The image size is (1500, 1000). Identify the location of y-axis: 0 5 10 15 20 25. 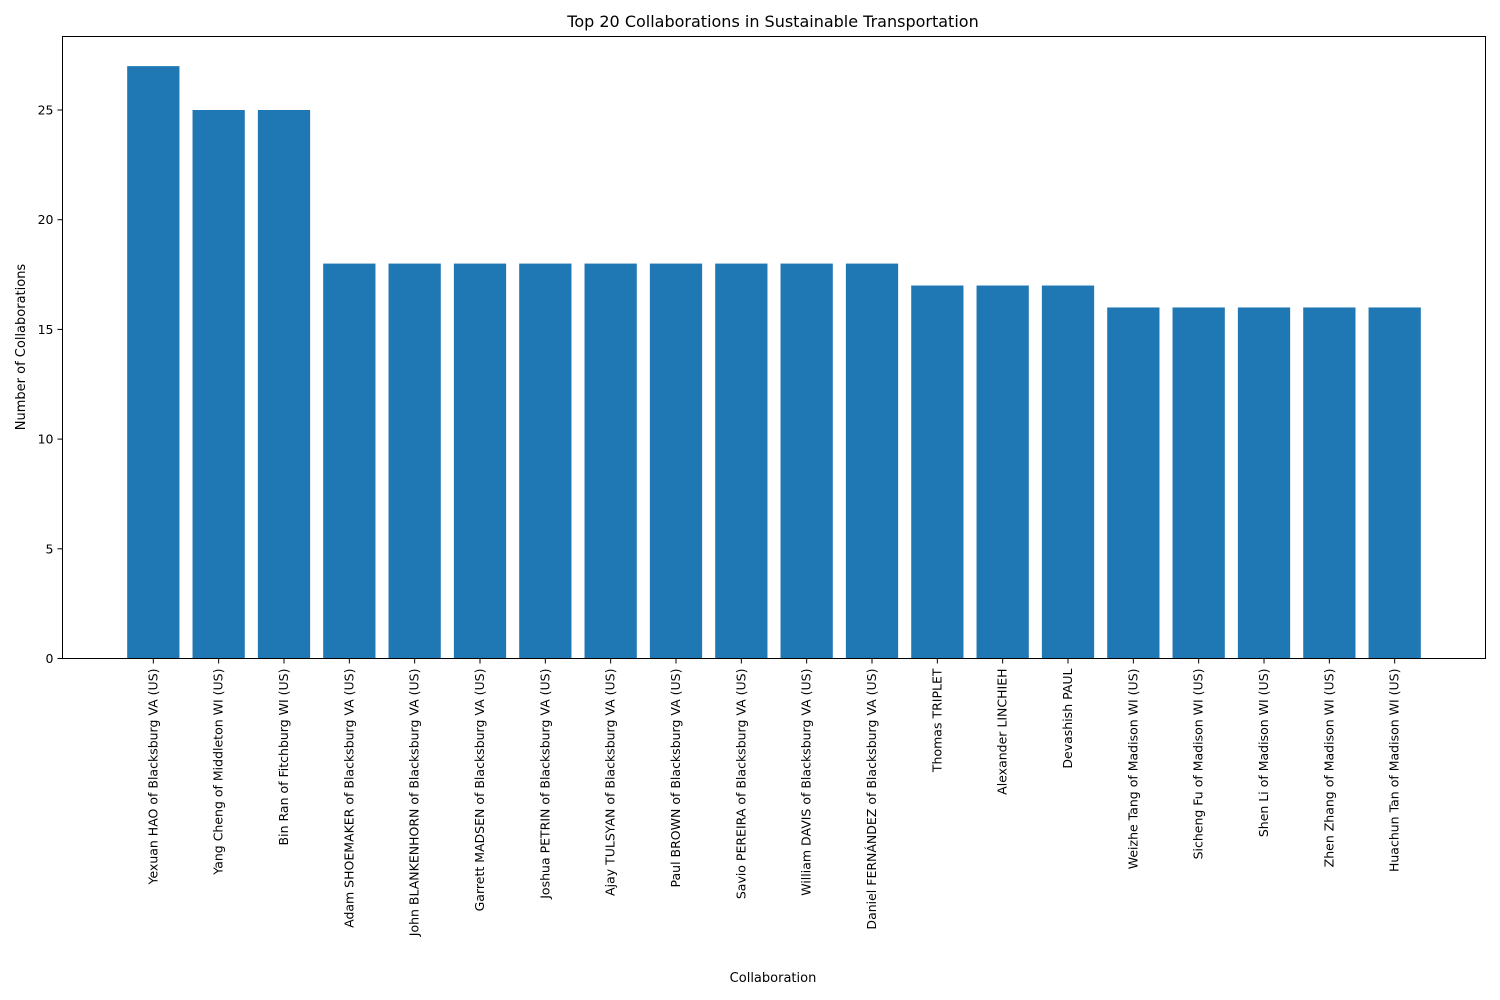
(50, 384).